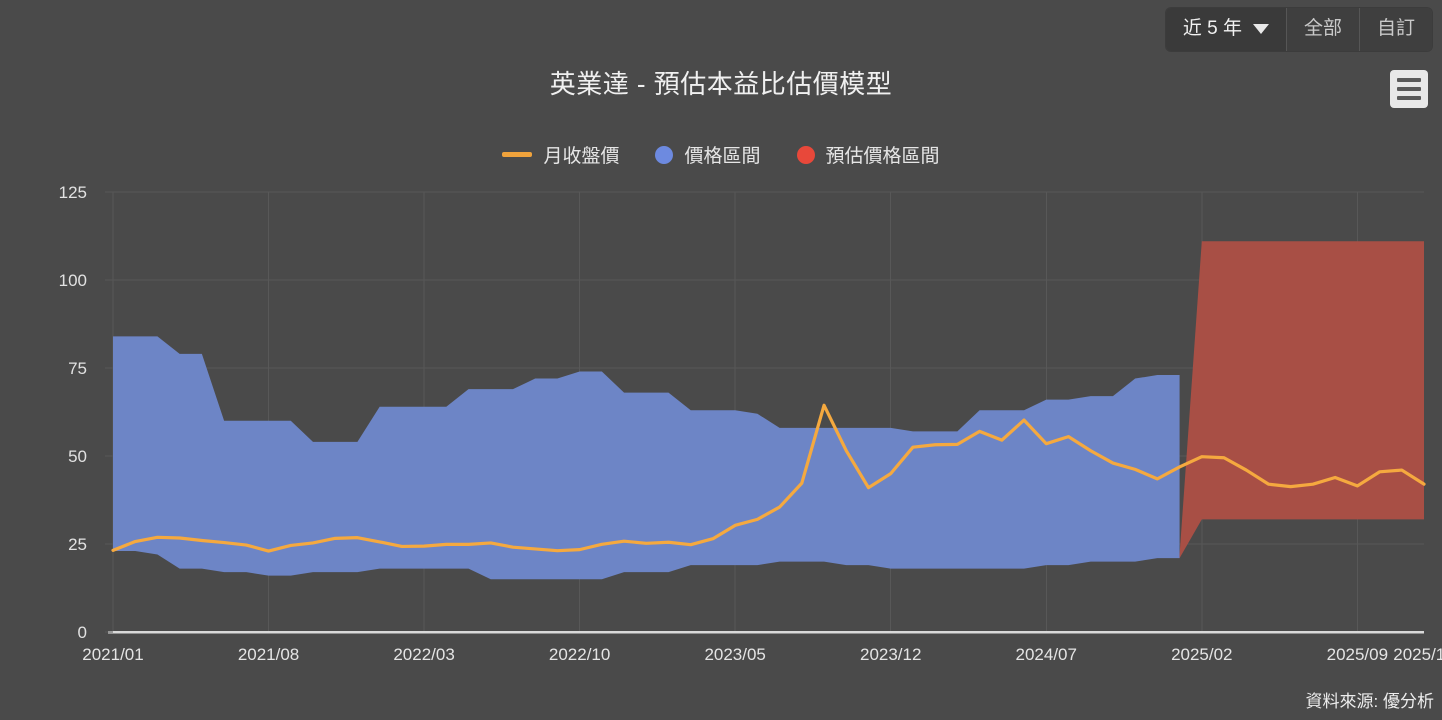  I want to click on legend-item-price-band: 價格區間, so click(708, 154).